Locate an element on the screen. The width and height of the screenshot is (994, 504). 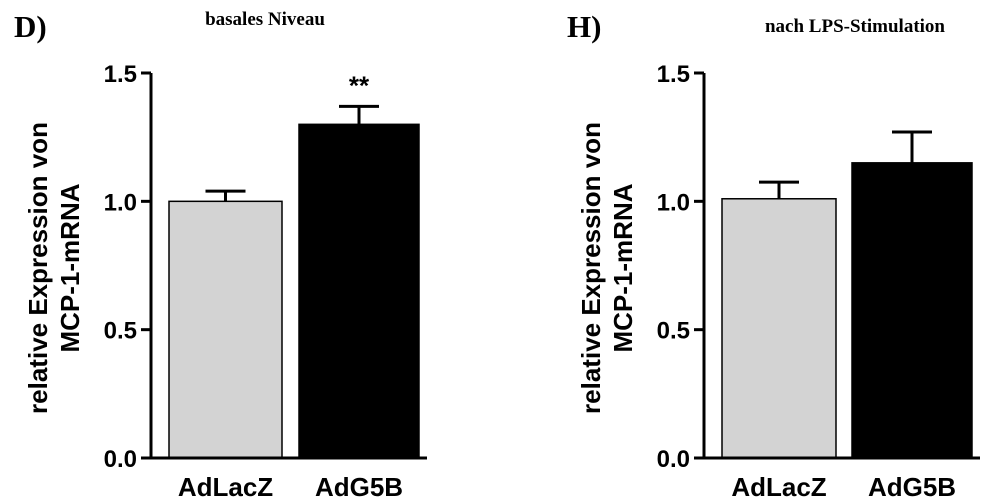
panel-label: D) is located at coordinates (30, 26).